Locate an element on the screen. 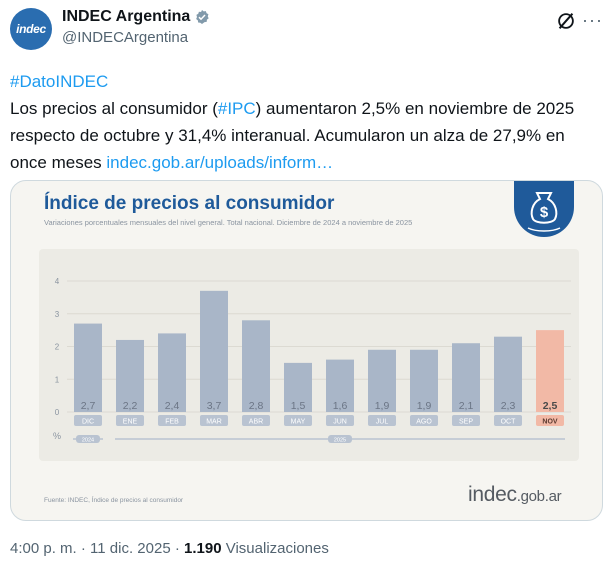 The width and height of the screenshot is (610, 566). data-label: 2,8 is located at coordinates (256, 406).